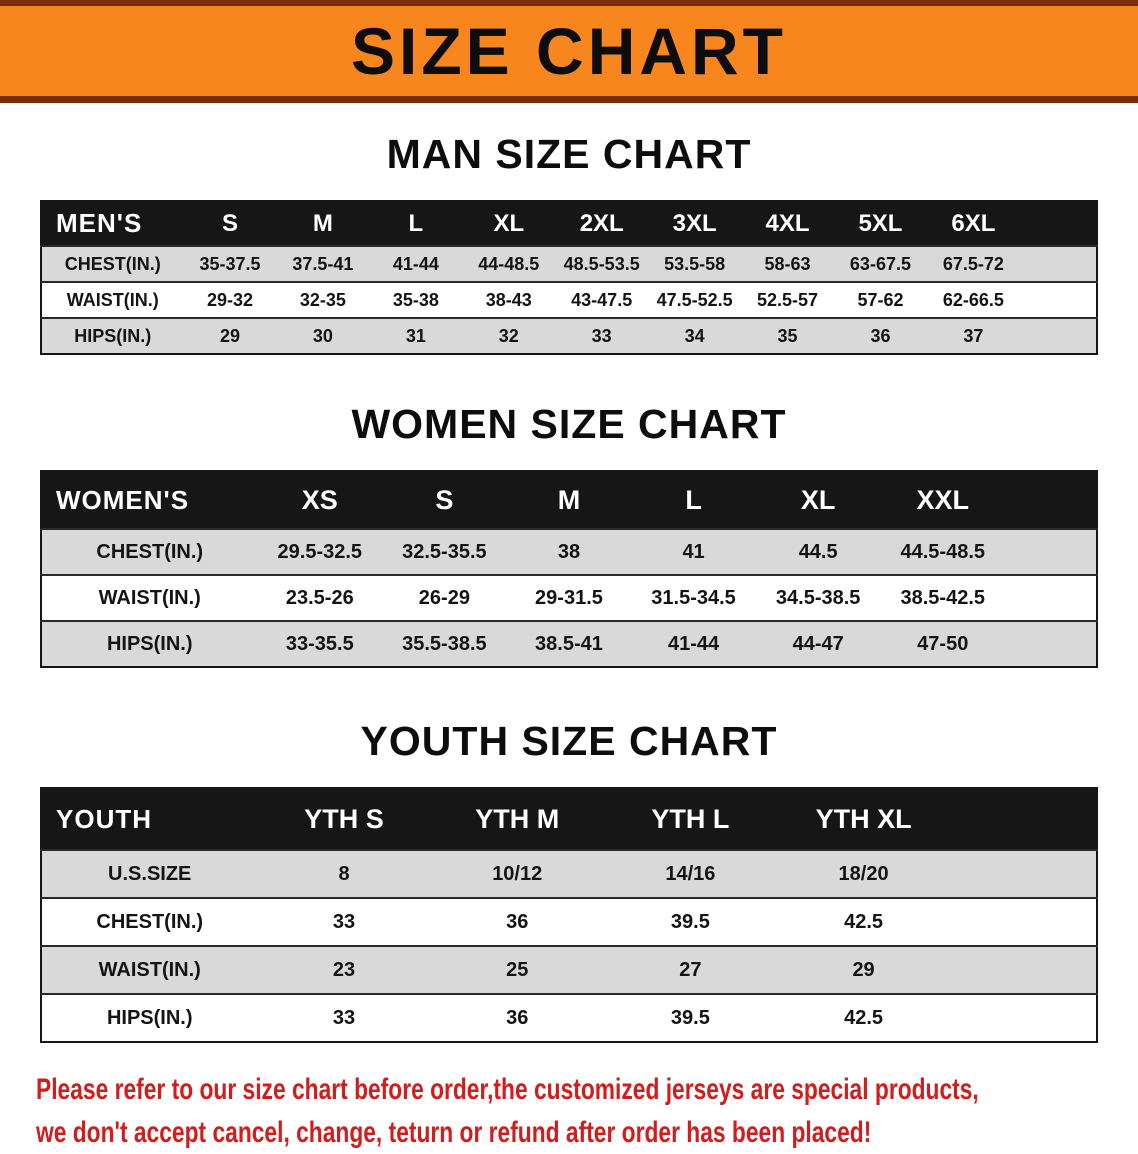 The height and width of the screenshot is (1154, 1138). I want to click on value-cell: 29-32, so click(230, 299).